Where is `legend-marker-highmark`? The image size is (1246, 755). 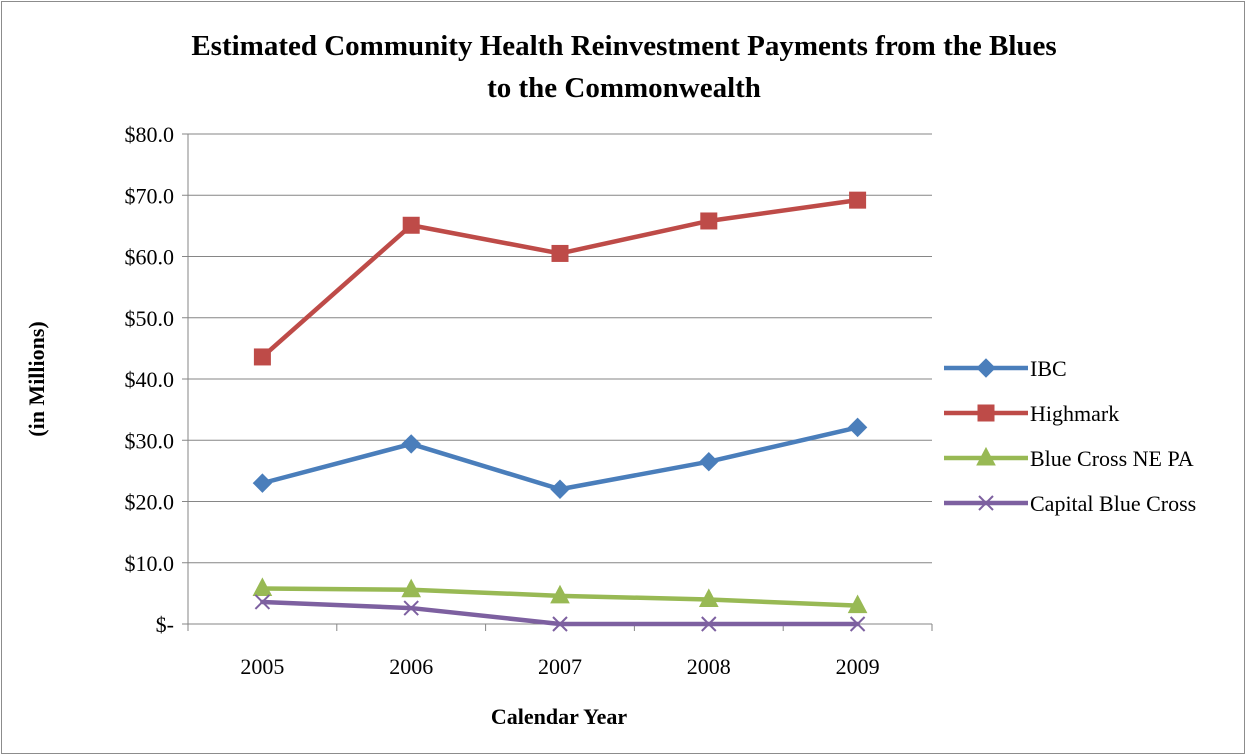
legend-marker-highmark is located at coordinates (986, 413).